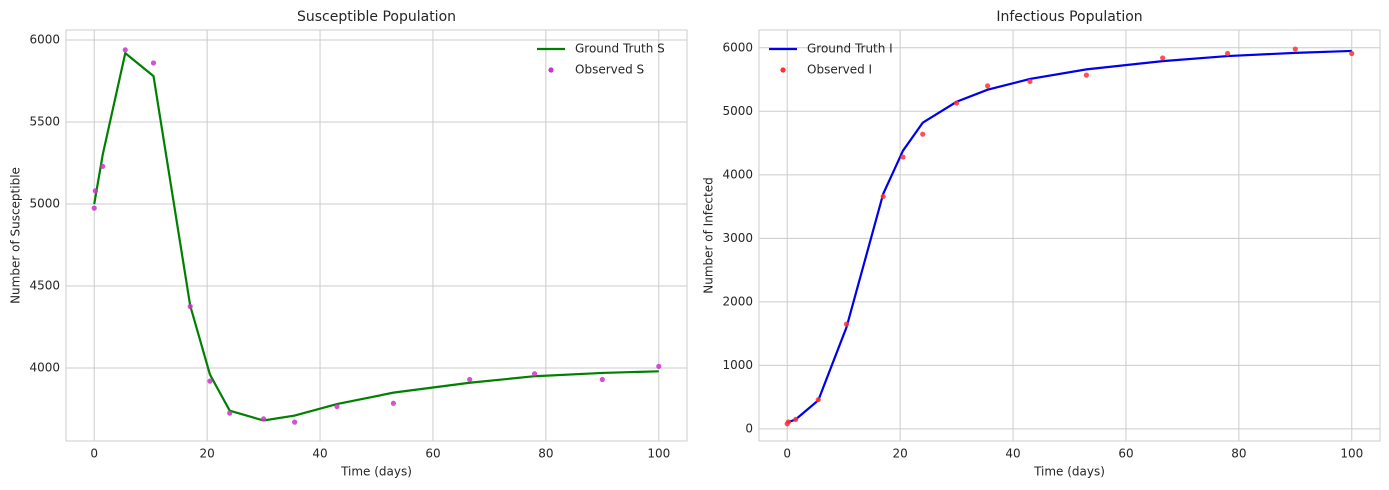 This screenshot has height=490, width=1389. What do you see at coordinates (376, 17) in the screenshot?
I see `chart-title: Susceptible Population` at bounding box center [376, 17].